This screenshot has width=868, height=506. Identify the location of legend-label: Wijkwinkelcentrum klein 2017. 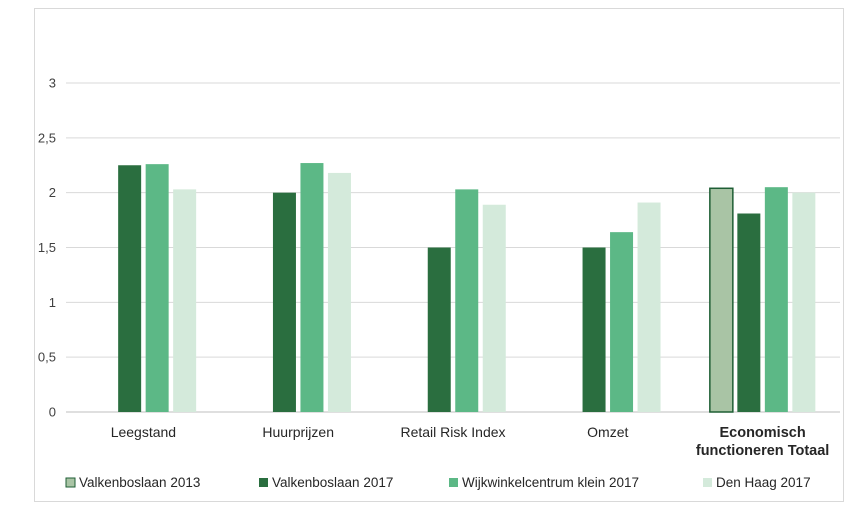
(550, 482).